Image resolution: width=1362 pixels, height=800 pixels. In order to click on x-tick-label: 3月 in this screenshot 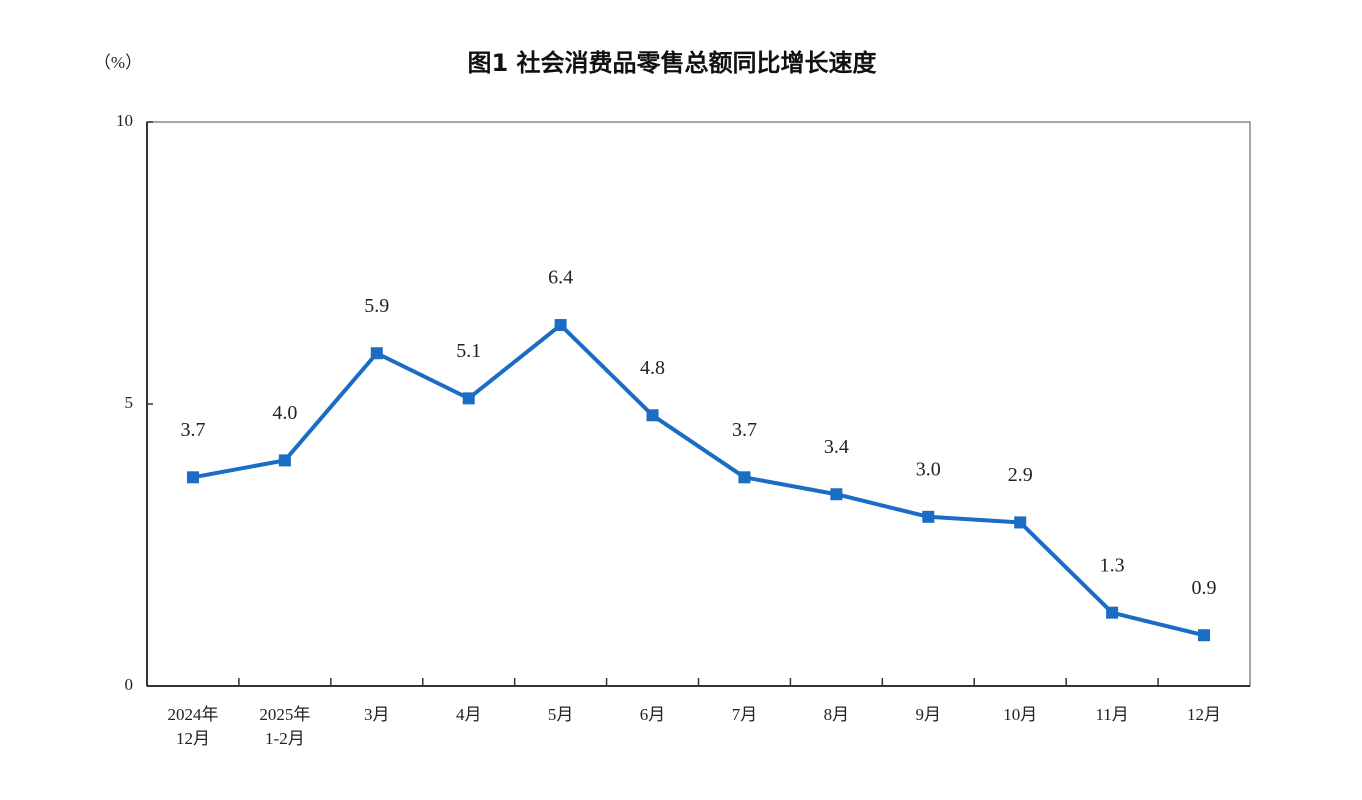, I will do `click(377, 714)`.